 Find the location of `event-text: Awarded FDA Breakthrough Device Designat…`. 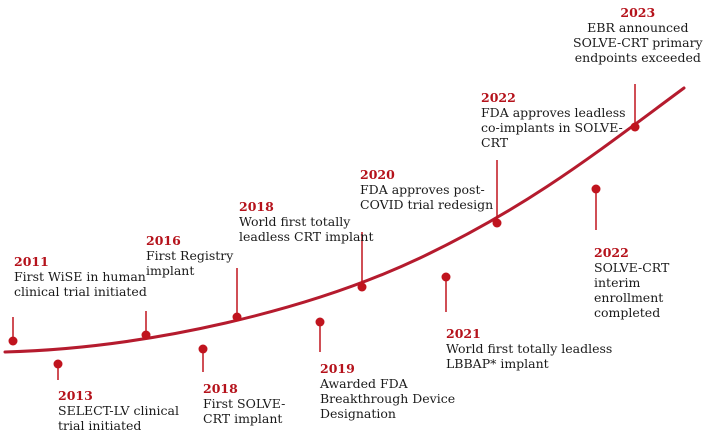

event-text: Awarded FDA Breakthrough Device Designat… is located at coordinates (388, 398).